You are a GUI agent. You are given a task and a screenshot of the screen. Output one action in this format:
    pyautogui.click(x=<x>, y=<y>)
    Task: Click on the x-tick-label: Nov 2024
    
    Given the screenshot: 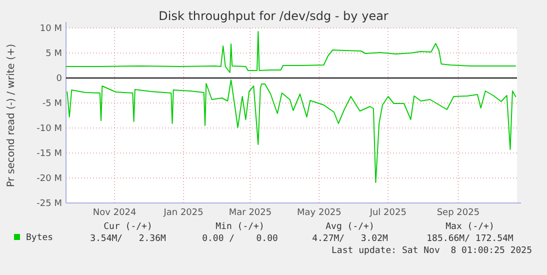 What is the action you would take?
    pyautogui.click(x=114, y=213)
    